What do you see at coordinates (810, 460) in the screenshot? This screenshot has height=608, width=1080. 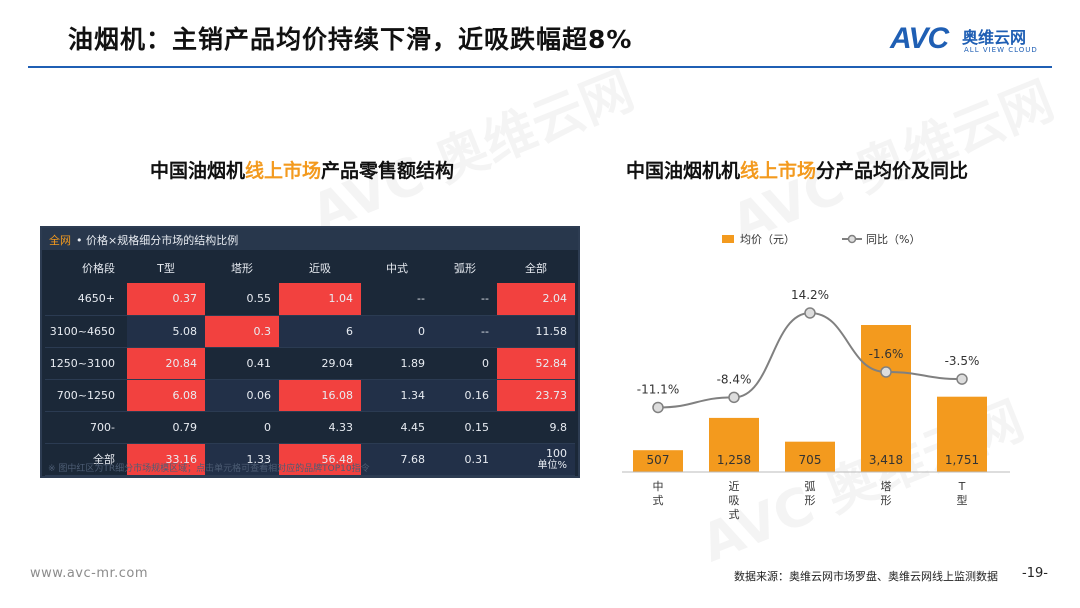 I see `bar-value-label: 705` at bounding box center [810, 460].